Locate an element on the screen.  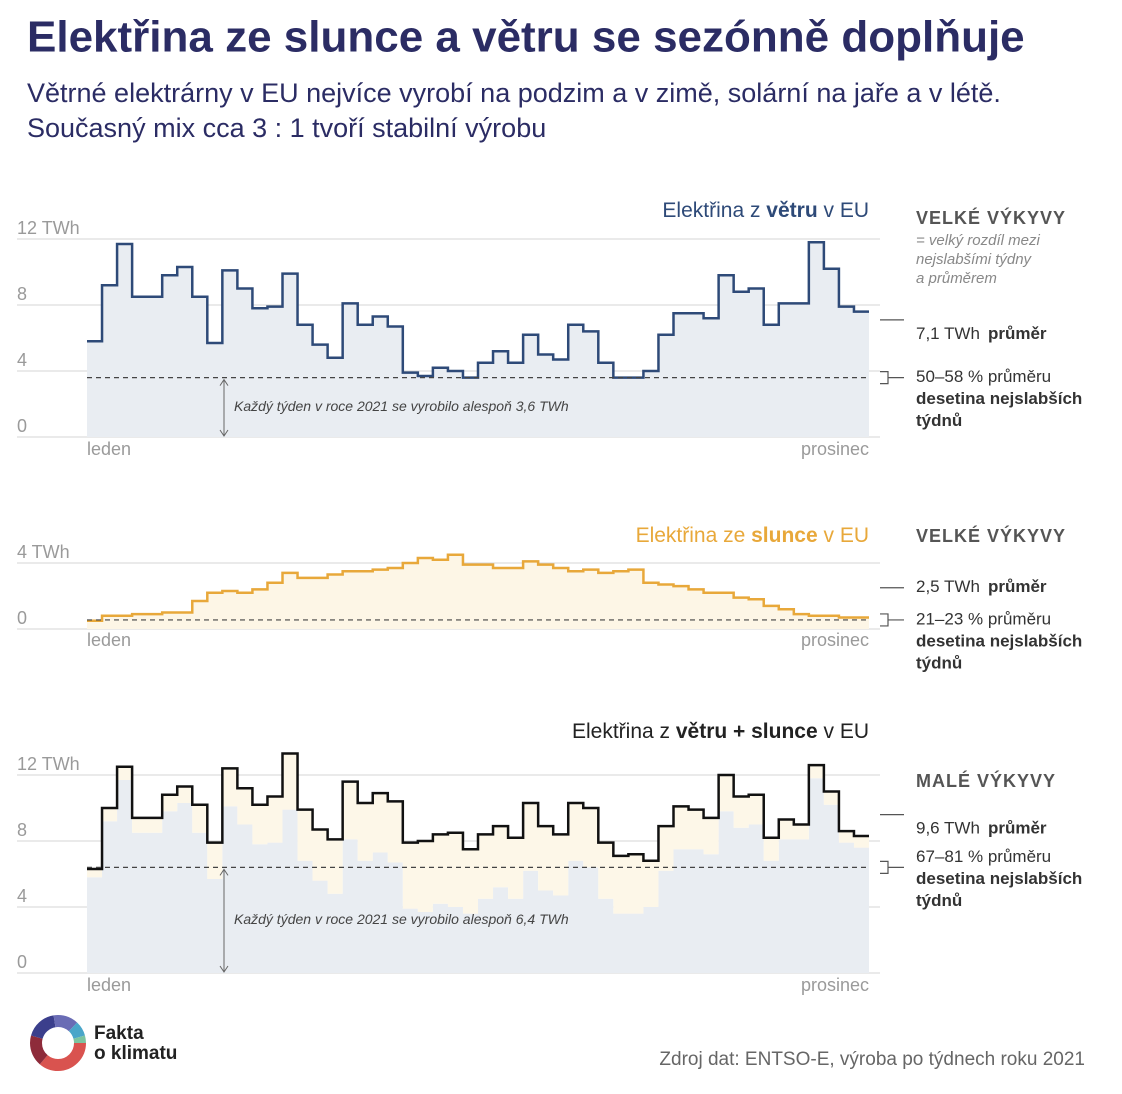
mean-value: 9,6 TWh is located at coordinates (948, 828).